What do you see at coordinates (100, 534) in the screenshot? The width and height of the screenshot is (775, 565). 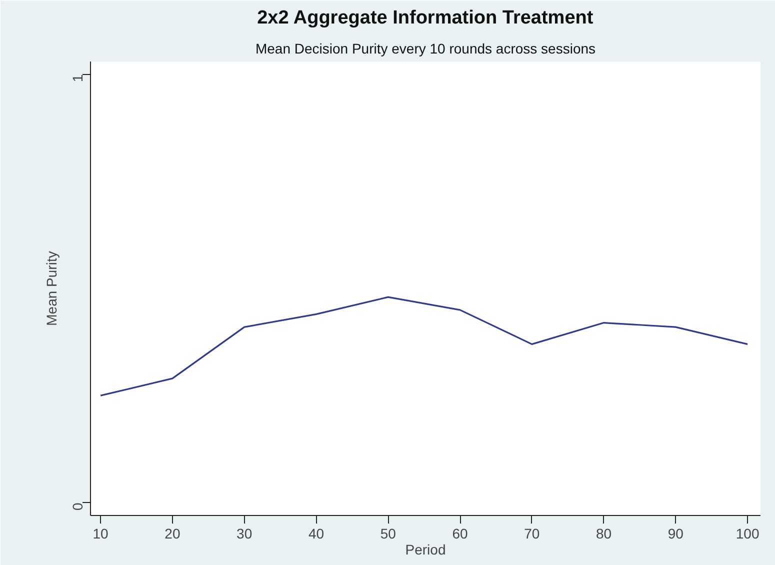 I see `x-tick-label: 10` at bounding box center [100, 534].